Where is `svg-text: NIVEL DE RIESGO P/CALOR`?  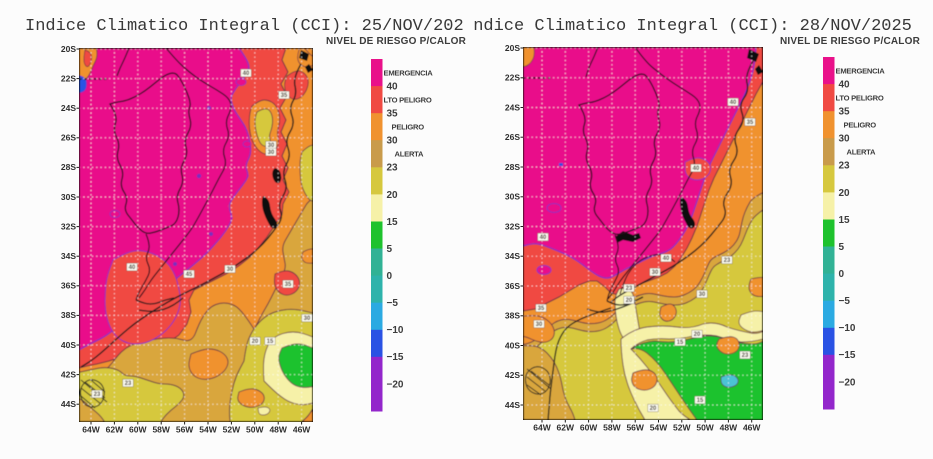 svg-text: NIVEL DE RIESGO P/CALOR is located at coordinates (396, 41).